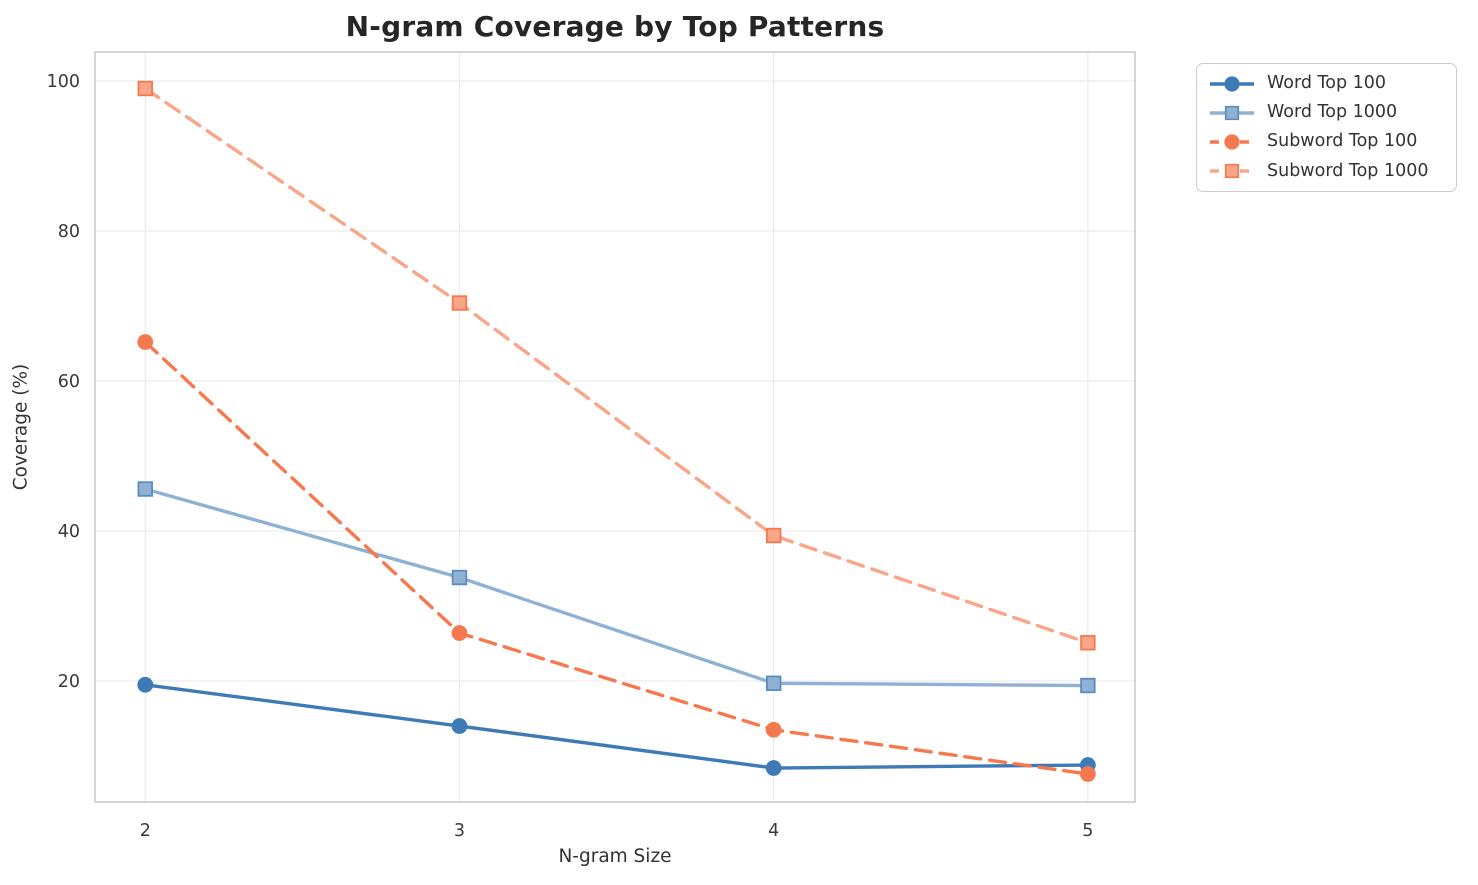 The width and height of the screenshot is (1478, 885). What do you see at coordinates (69, 232) in the screenshot?
I see `y-tick-label: 80` at bounding box center [69, 232].